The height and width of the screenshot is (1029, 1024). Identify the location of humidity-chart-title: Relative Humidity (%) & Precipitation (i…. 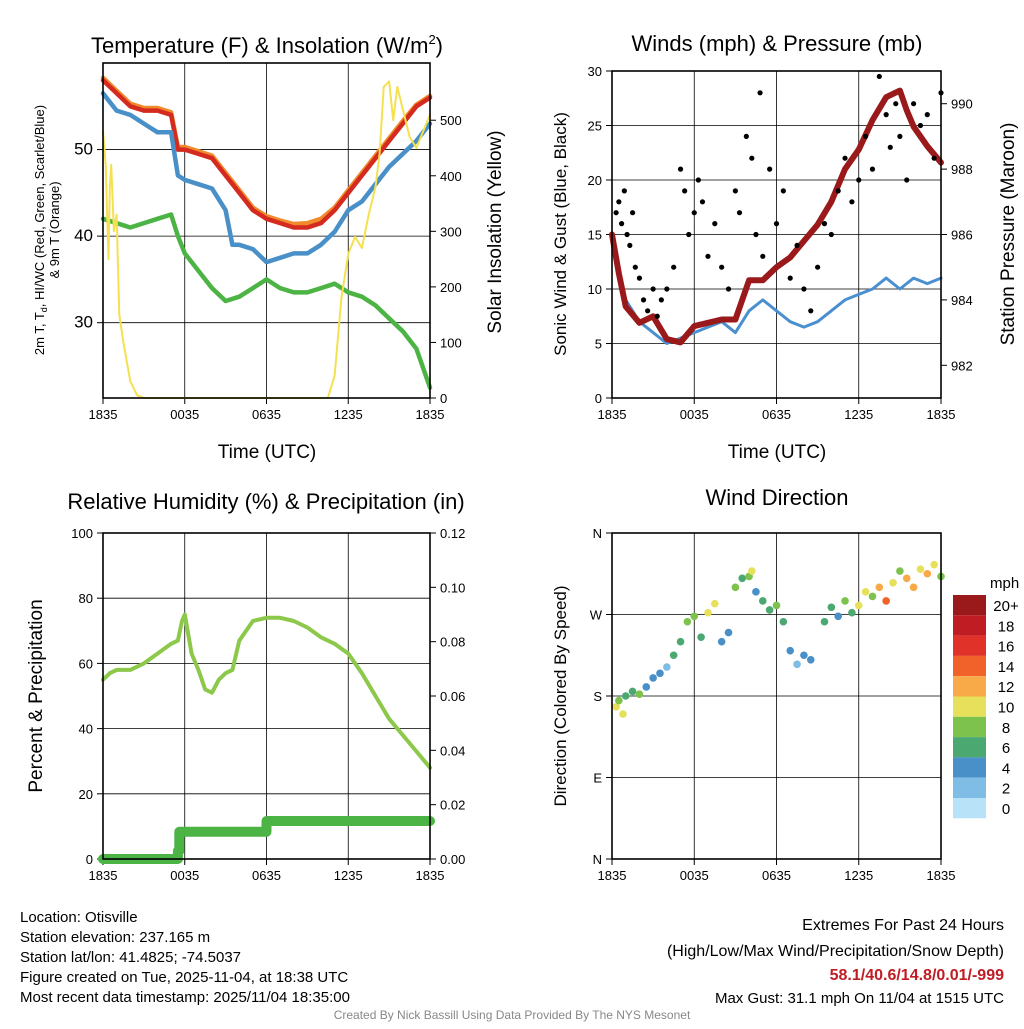
(265, 501).